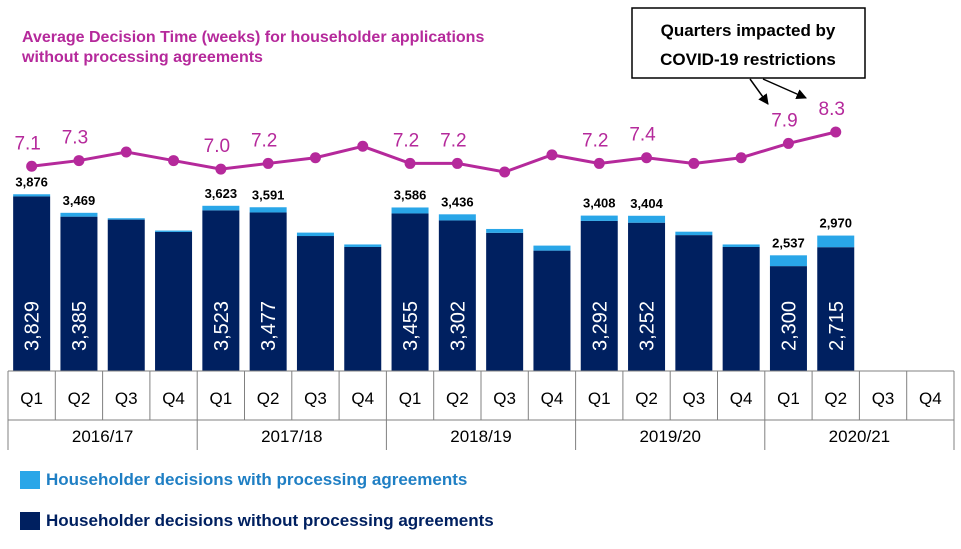  I want to click on bar-total-label: 3,586, so click(410, 194).